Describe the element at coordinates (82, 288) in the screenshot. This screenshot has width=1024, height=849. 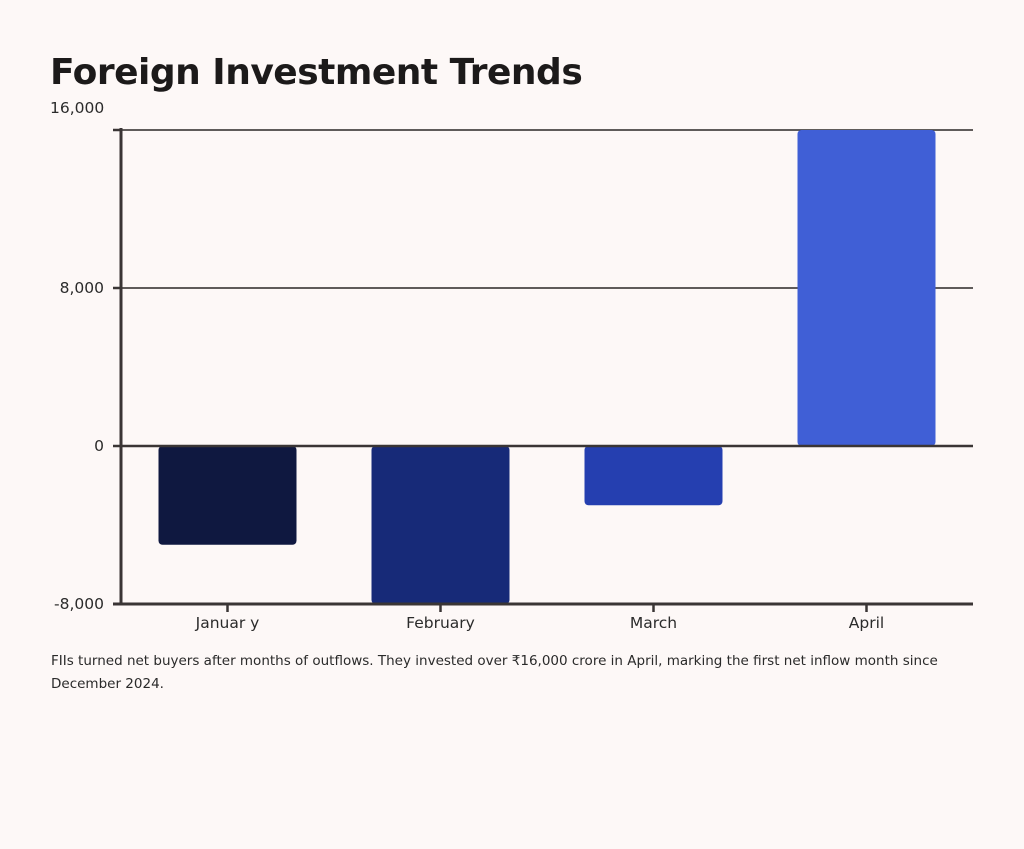
I see `y-tick-label: 8,000` at that location.